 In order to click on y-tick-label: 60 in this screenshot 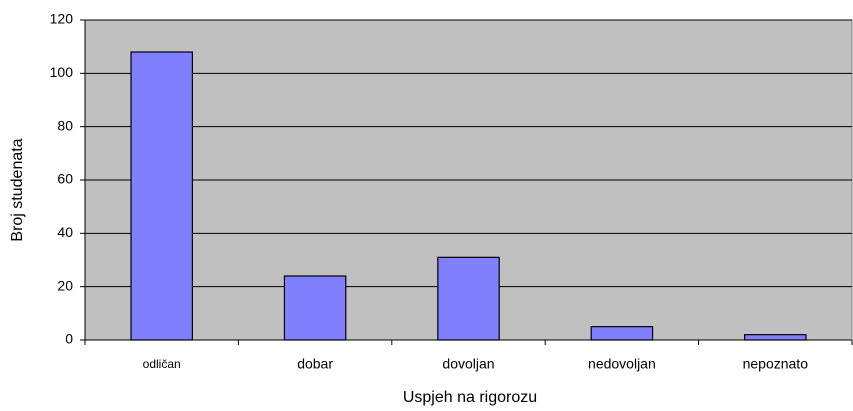, I will do `click(65, 179)`.